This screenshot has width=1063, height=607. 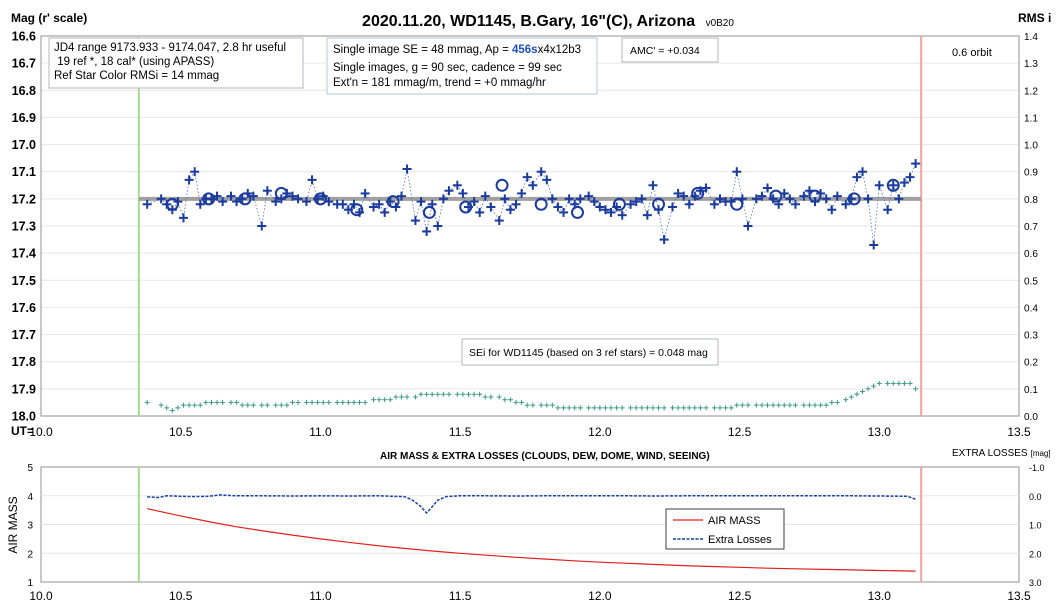 I want to click on legend-airmass-label: AIR MASS, so click(x=734, y=521).